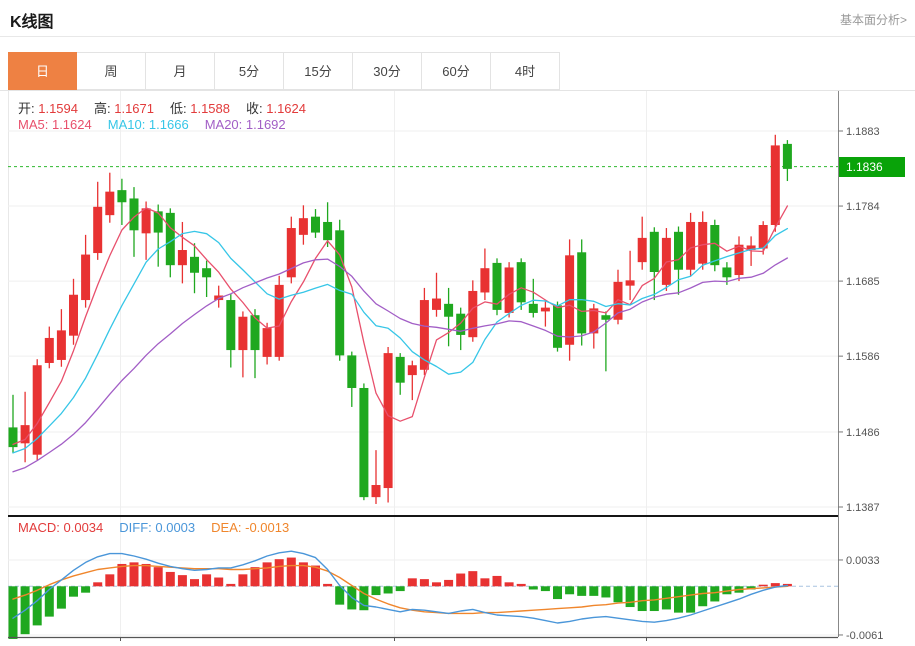 The image size is (915, 646). I want to click on macd-info: MACD: 0.0034 DIFF: 0.0003 DEA: -0.0013, so click(161, 527).